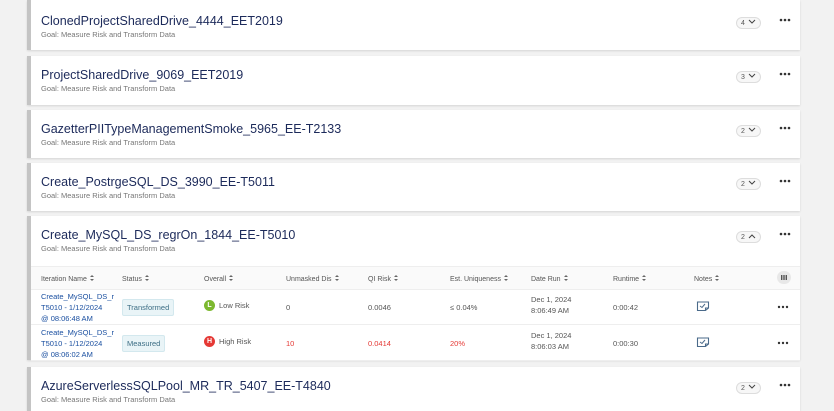 Image resolution: width=834 pixels, height=411 pixels. I want to click on iteration-count: 4, so click(748, 23).